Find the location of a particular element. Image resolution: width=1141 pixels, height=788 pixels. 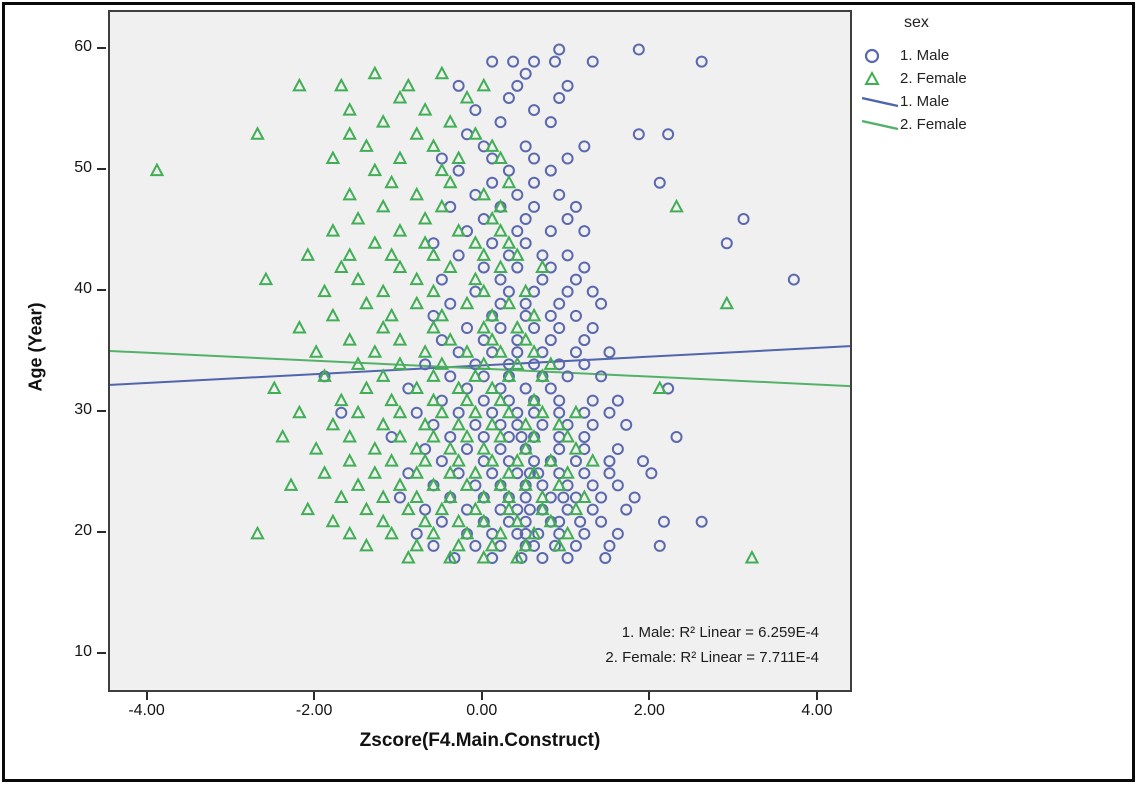

legend-entry-male-line: 1. Male is located at coordinates (998, 101).